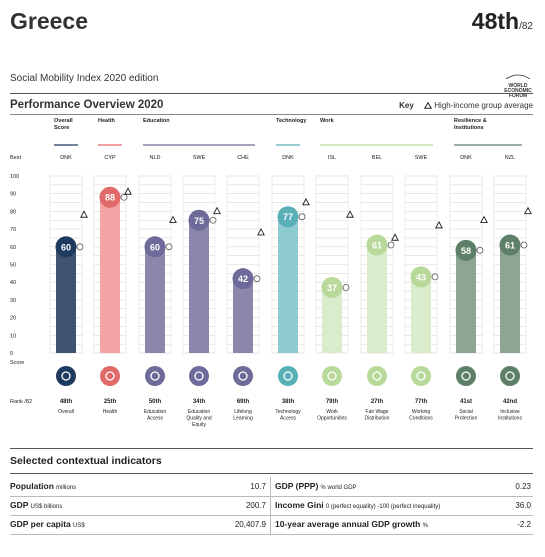 Image resolution: width=545 pixels, height=557 pixels. I want to click on y-tick-label: 0, so click(11, 354).